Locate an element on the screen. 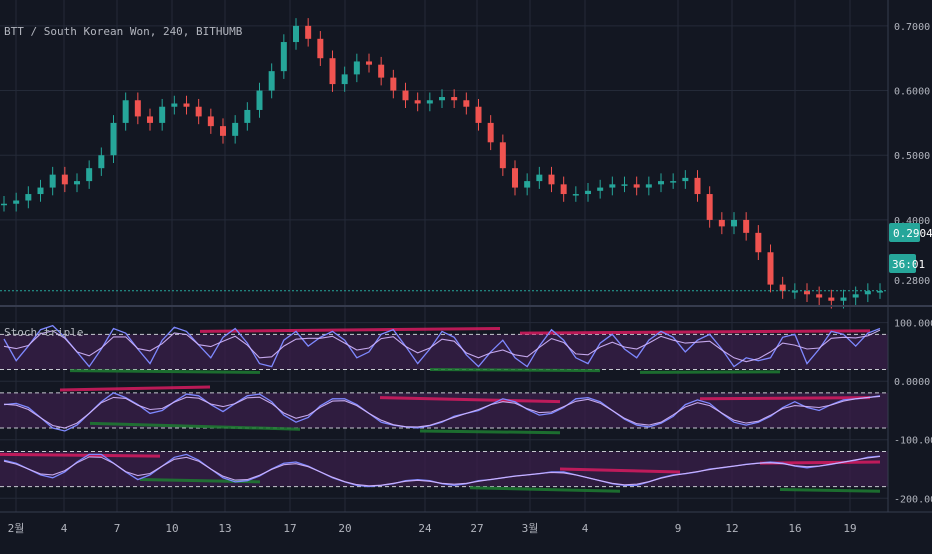 This screenshot has width=932, height=554. time-tick-label: 4 is located at coordinates (585, 528).